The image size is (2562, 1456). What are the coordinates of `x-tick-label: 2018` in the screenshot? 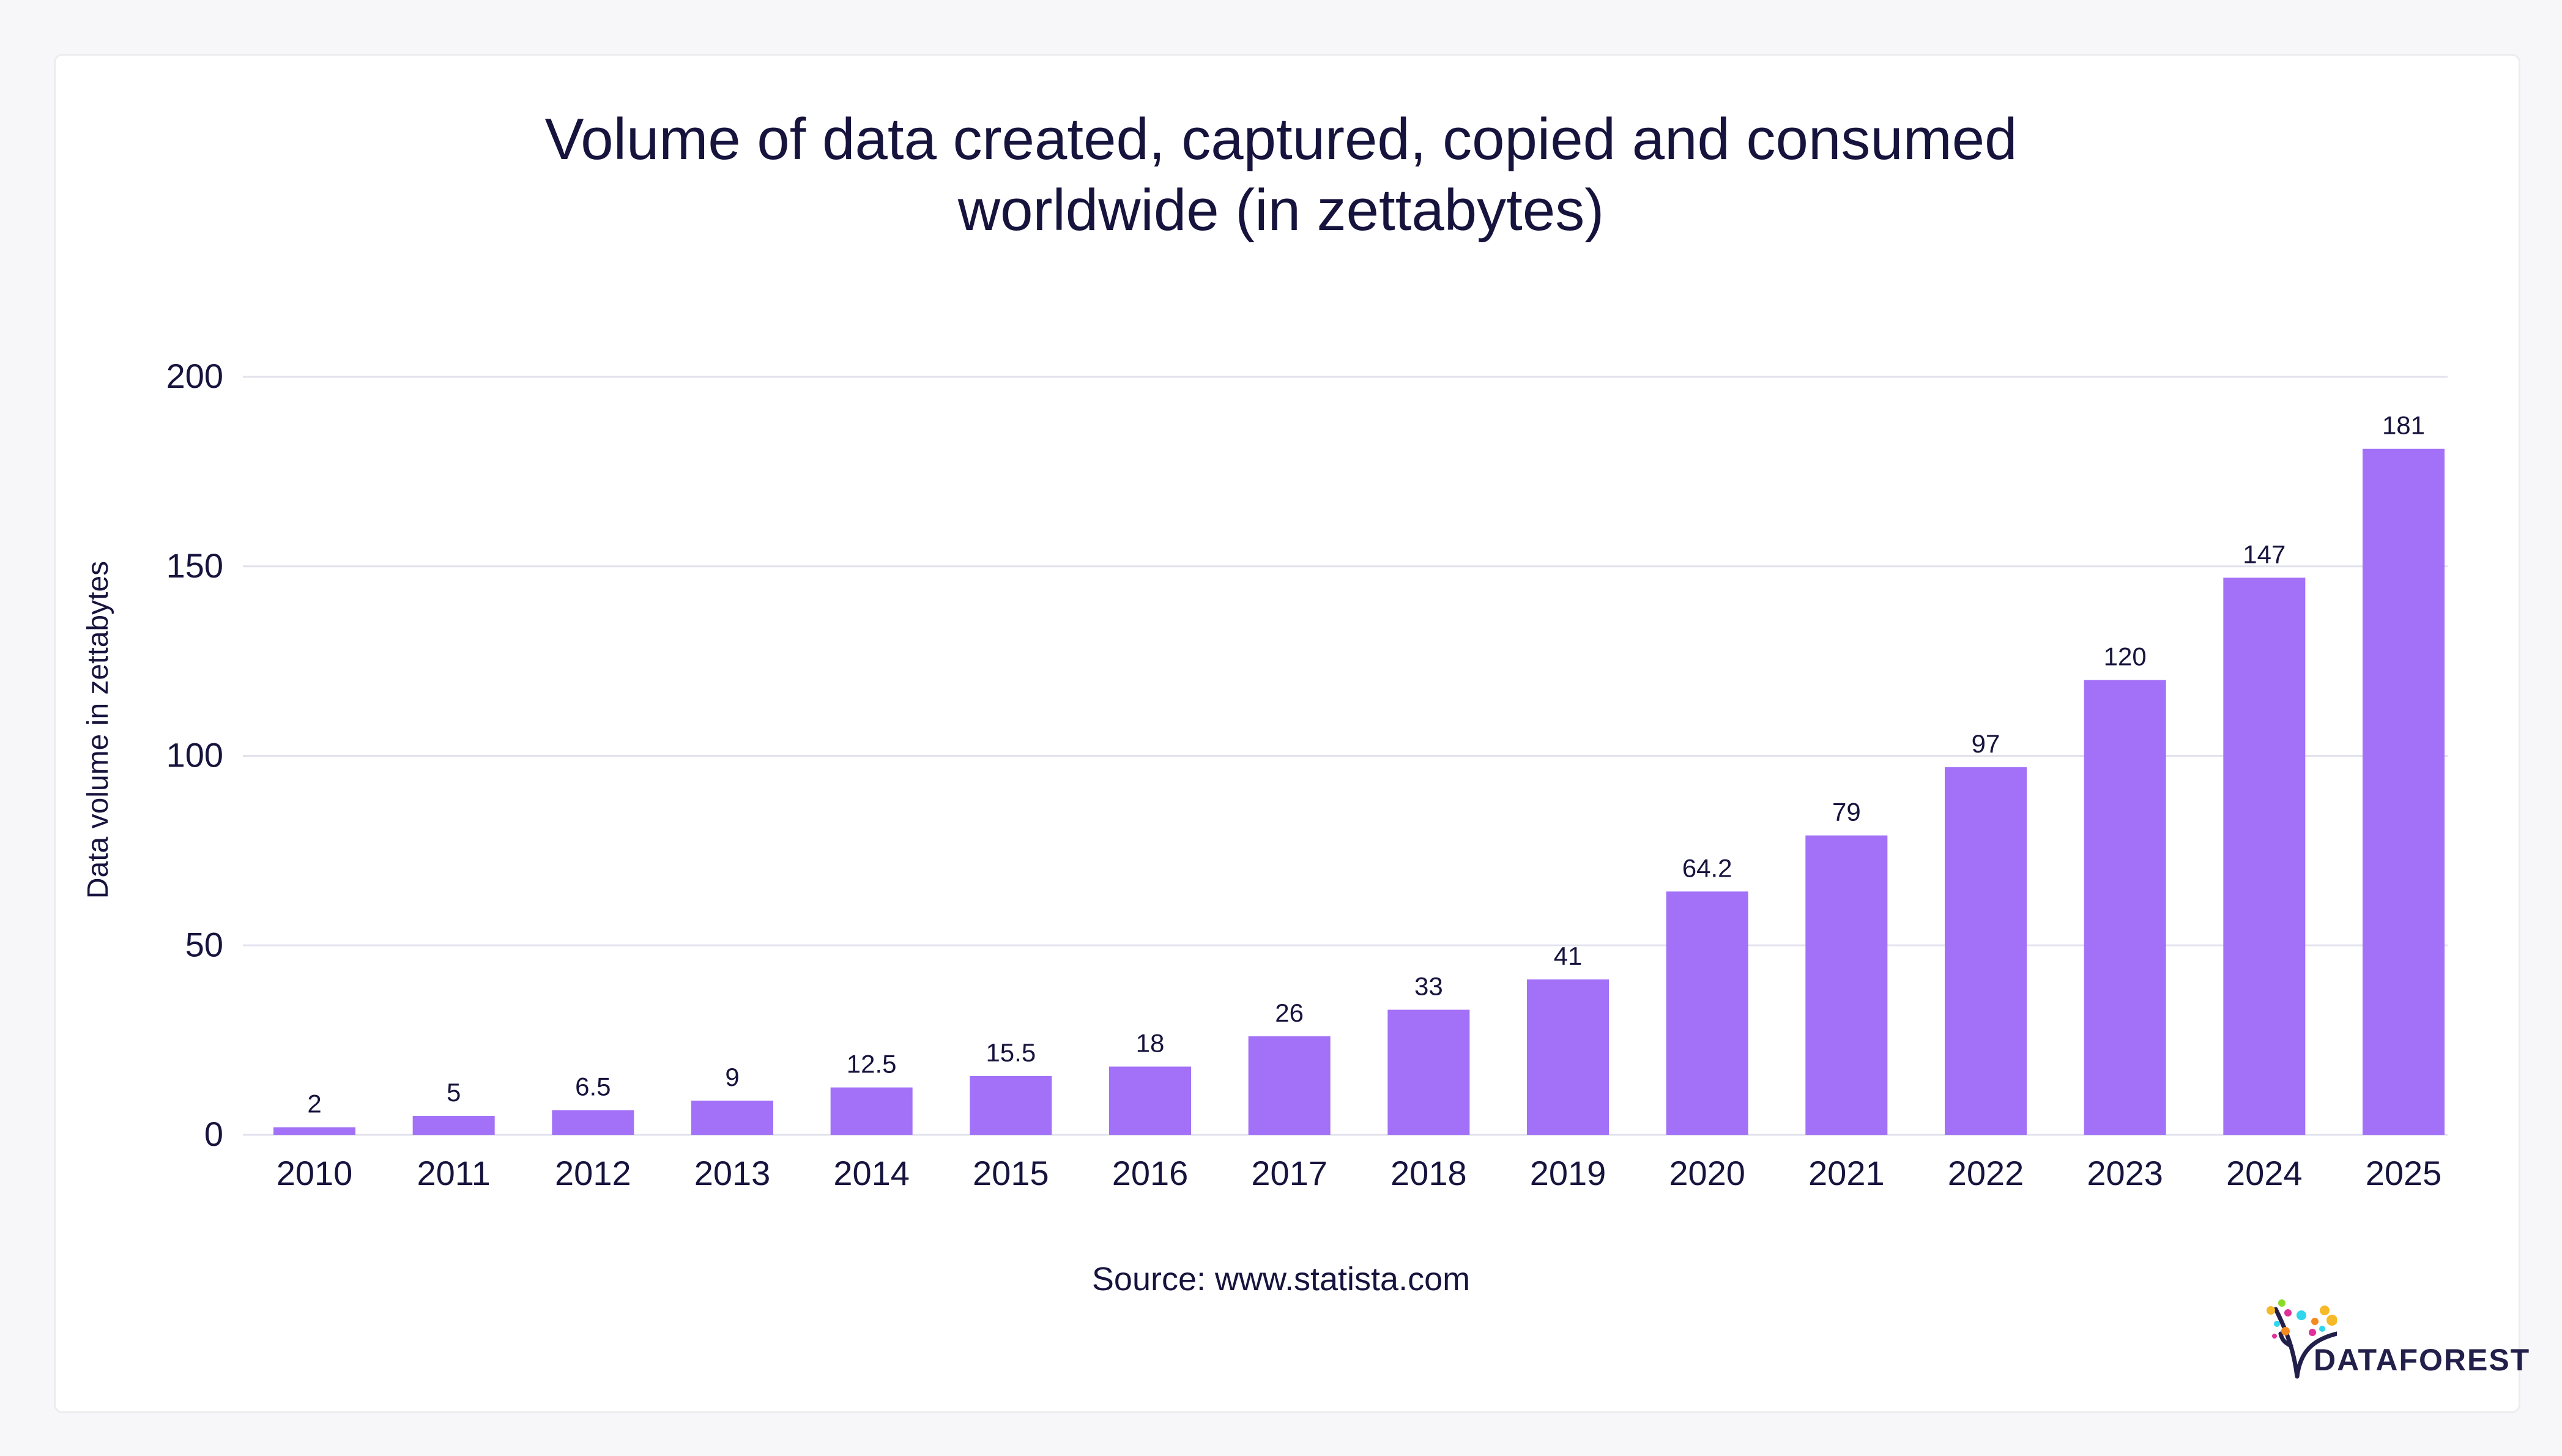 It's located at (1429, 1173).